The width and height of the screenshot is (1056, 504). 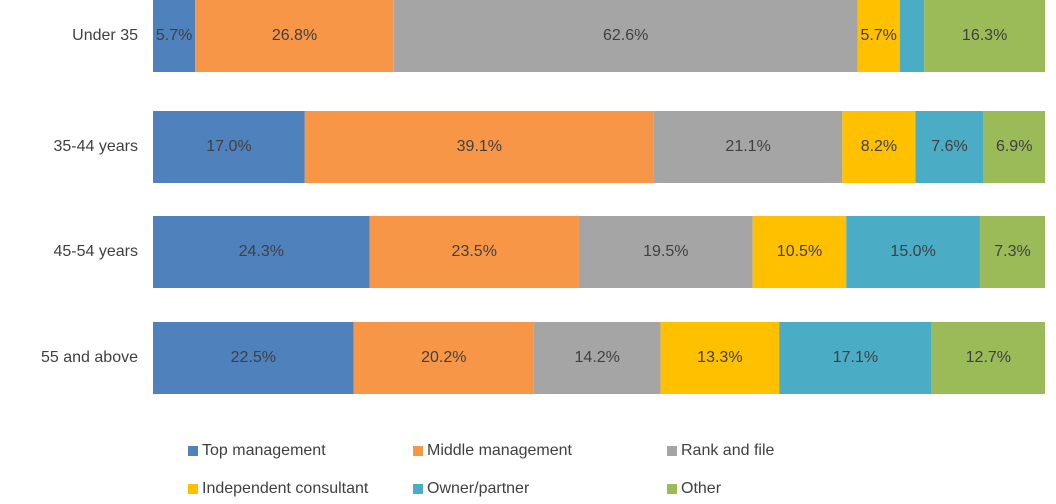 What do you see at coordinates (96, 146) in the screenshot?
I see `category-label: 35-44 years` at bounding box center [96, 146].